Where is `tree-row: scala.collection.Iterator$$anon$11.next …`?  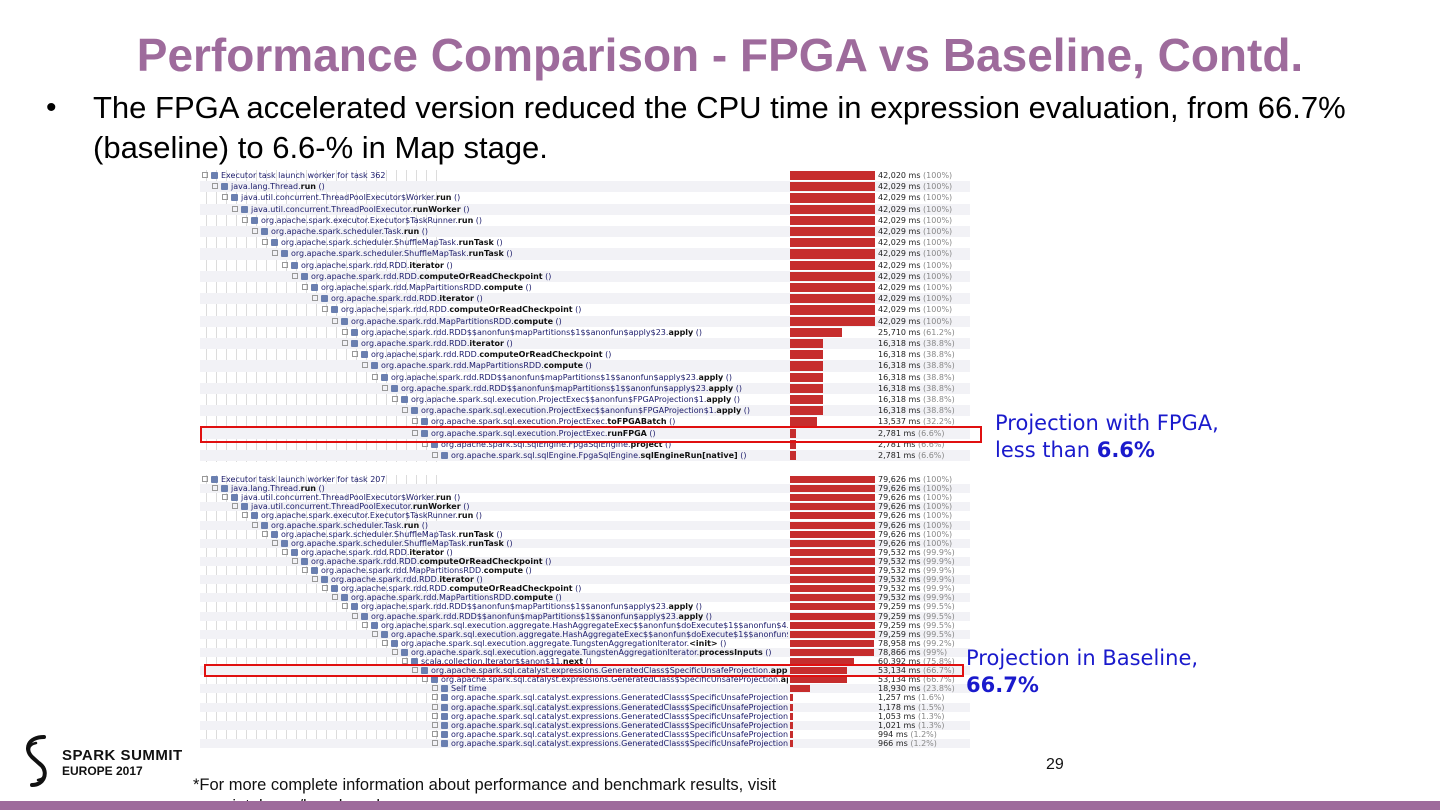 tree-row: scala.collection.Iterator$$anon$11.next … is located at coordinates (585, 661).